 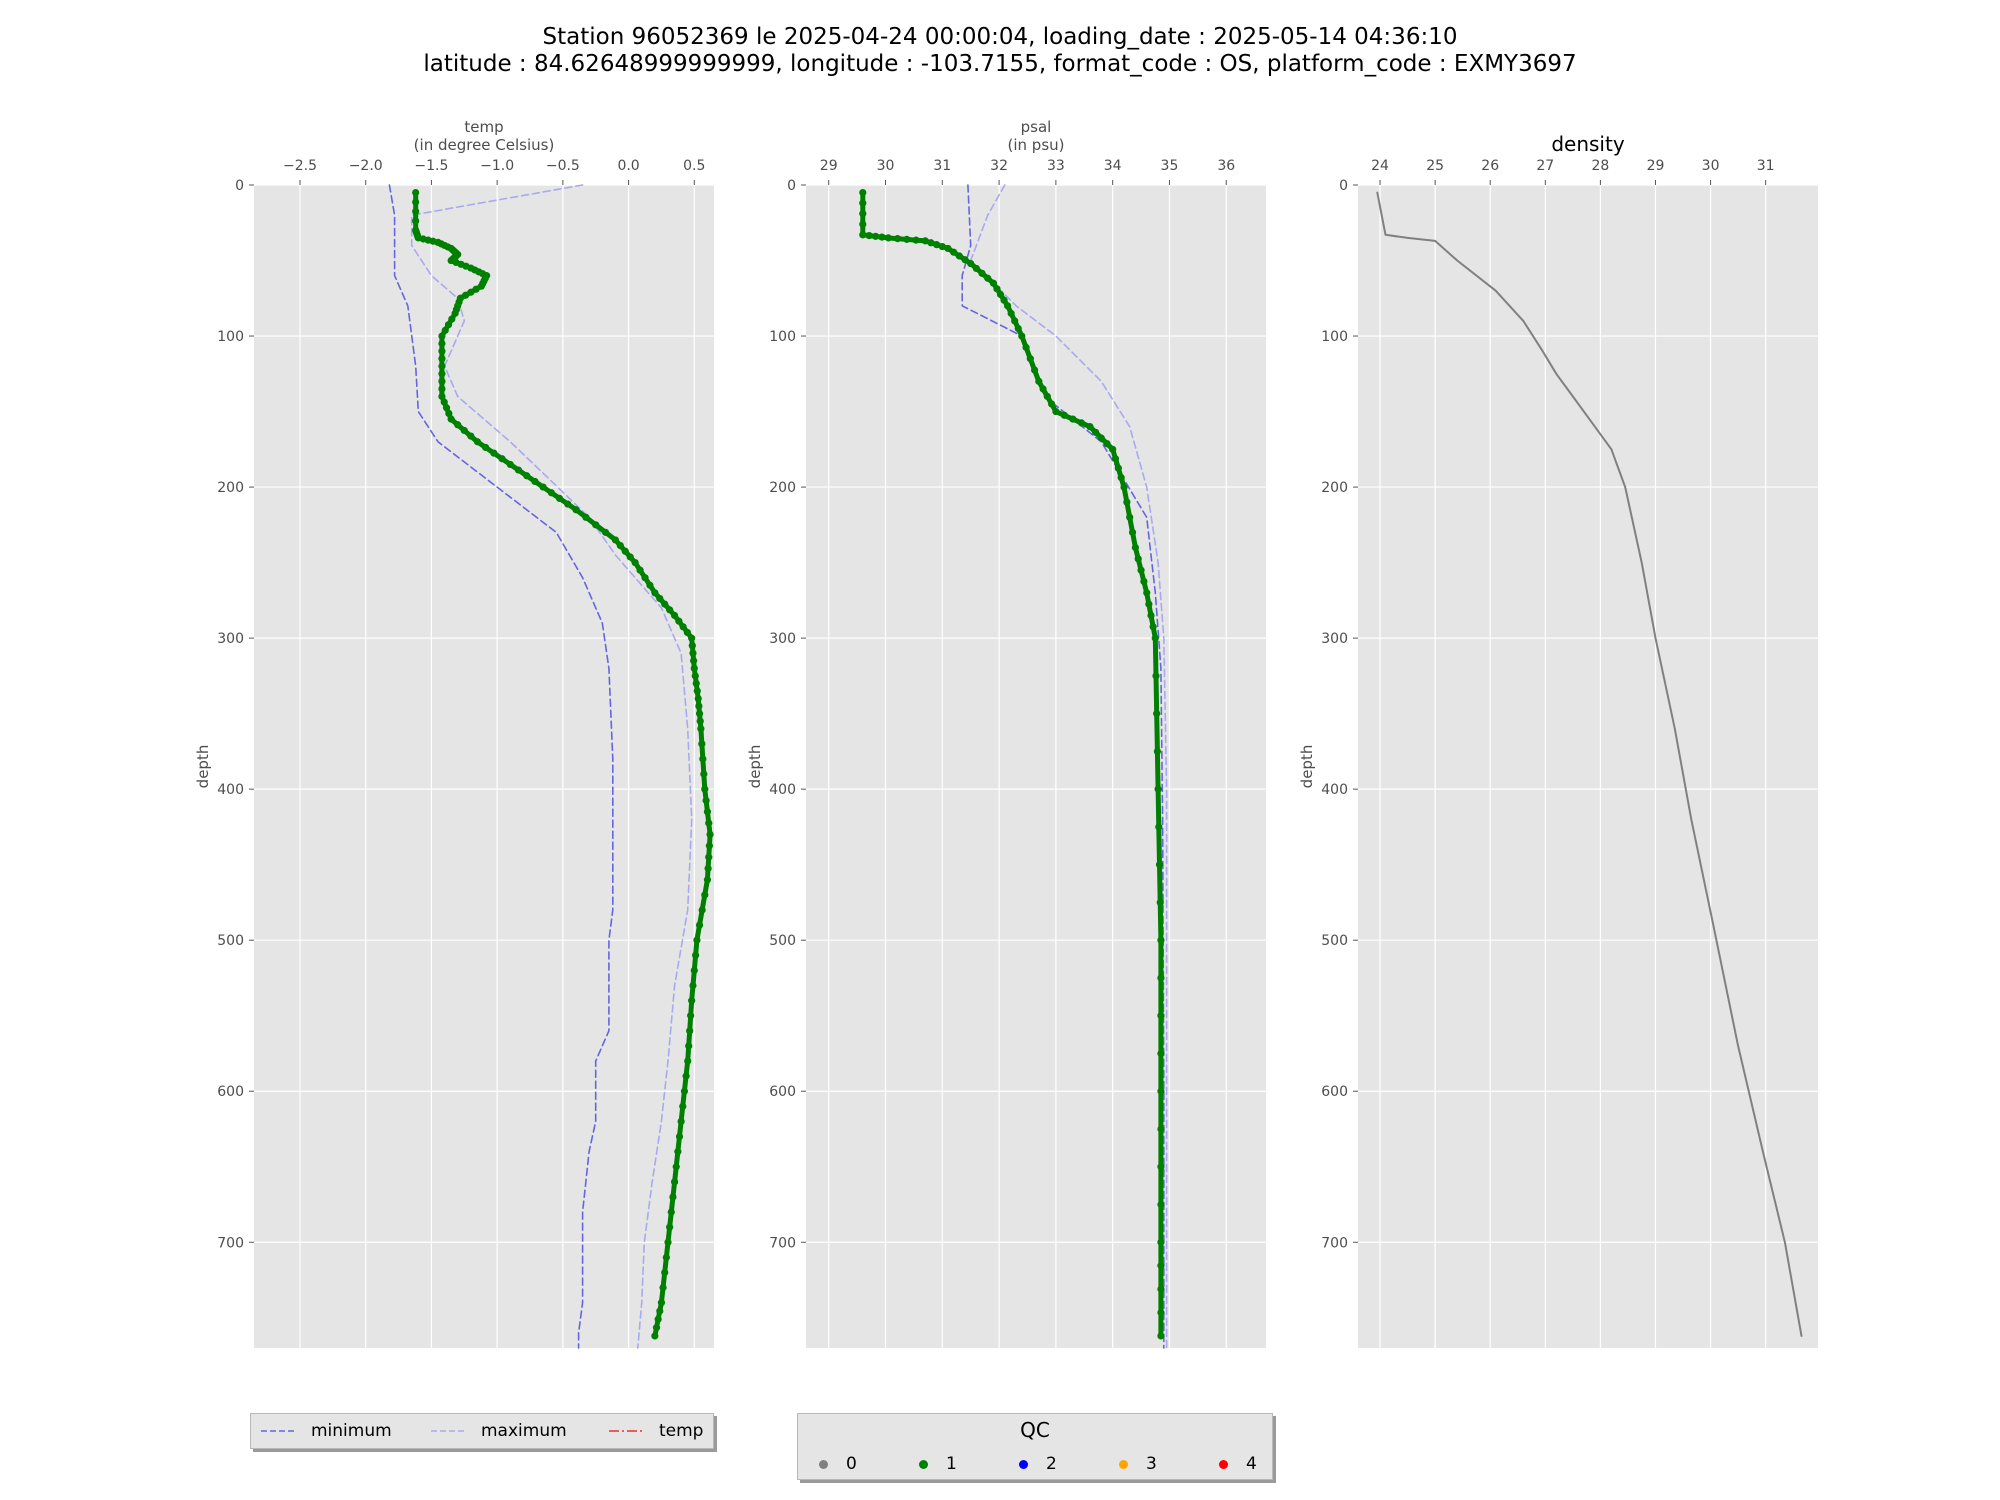 What do you see at coordinates (782, 1092) in the screenshot?
I see `y-tick-label: 600` at bounding box center [782, 1092].